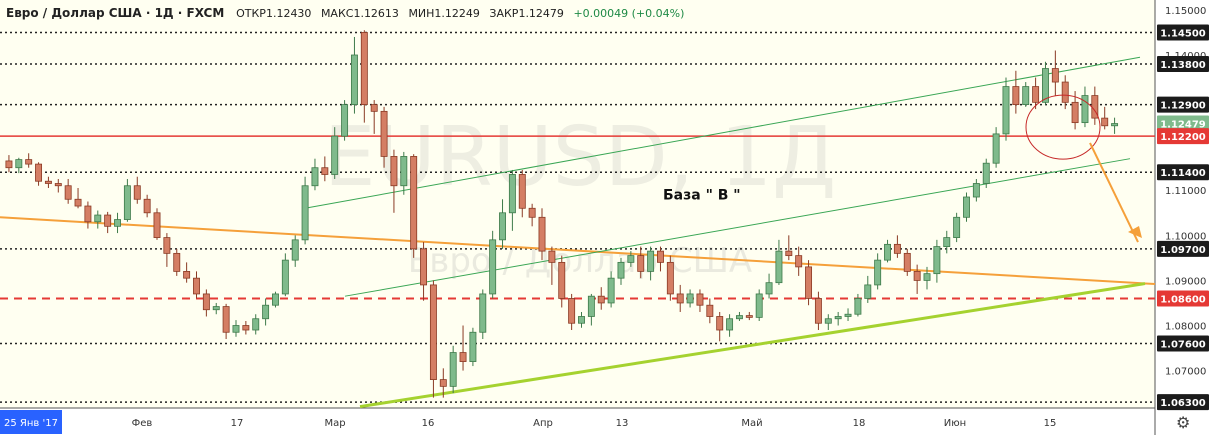  What do you see at coordinates (1183, 422) in the screenshot?
I see `settings-gear-icon: ⚙` at bounding box center [1183, 422].